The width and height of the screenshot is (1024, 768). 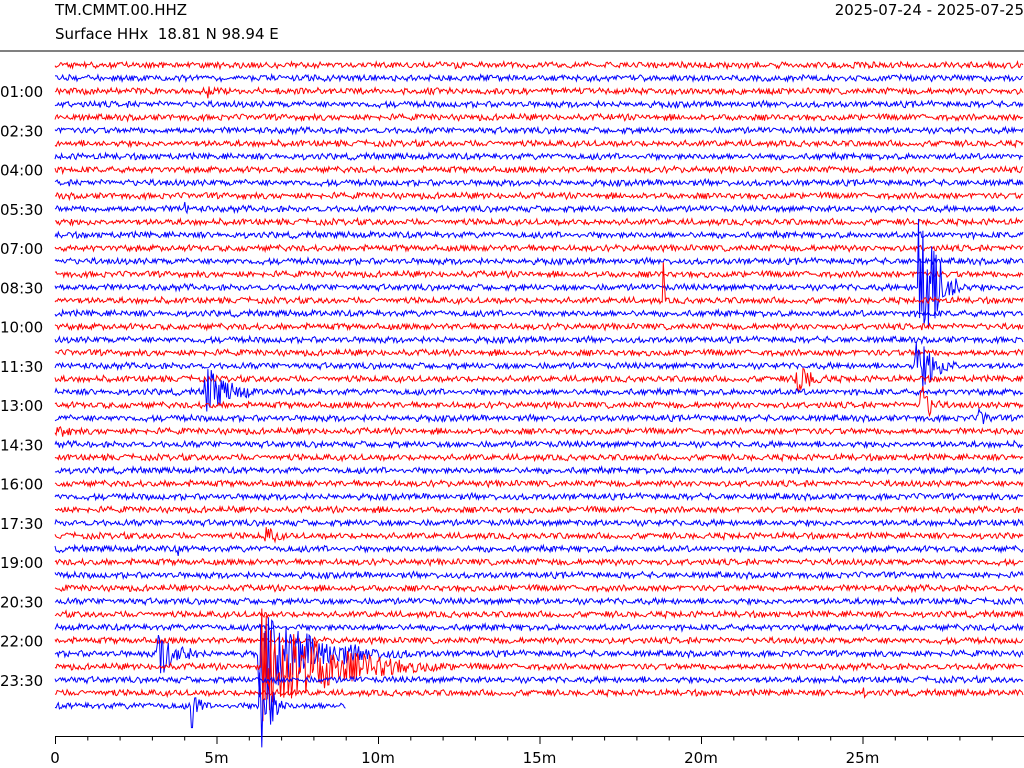 I want to click on y-tick-label: 19:00, so click(x=21, y=563).